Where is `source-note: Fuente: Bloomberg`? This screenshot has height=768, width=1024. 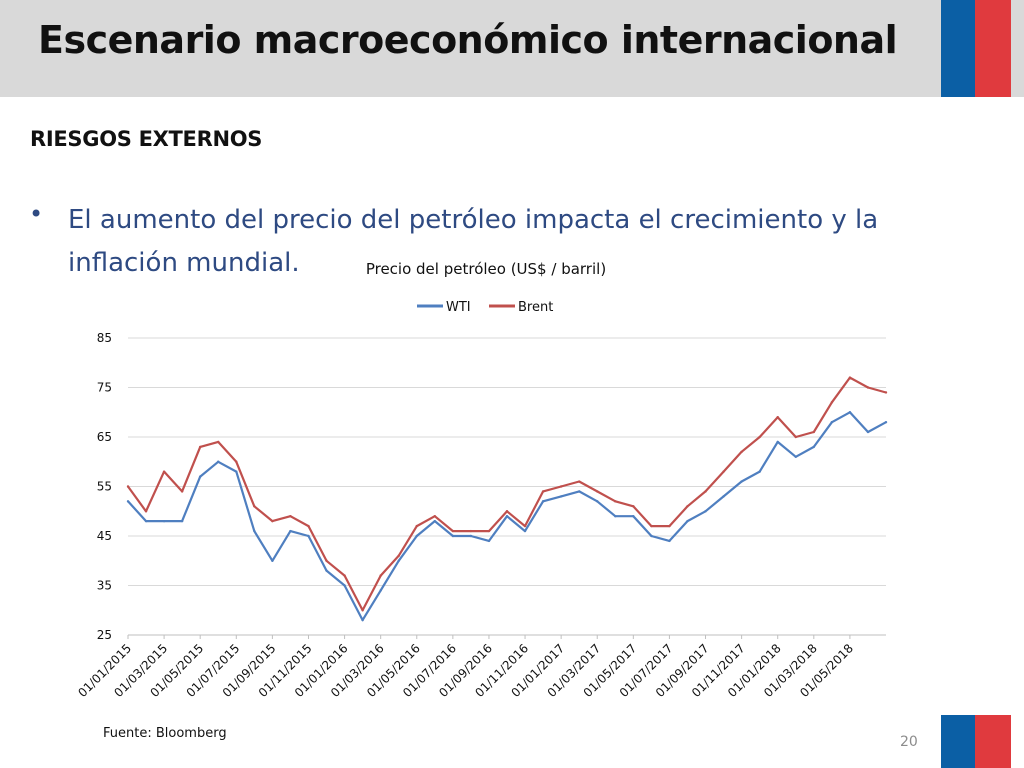 source-note: Fuente: Bloomberg is located at coordinates (165, 733).